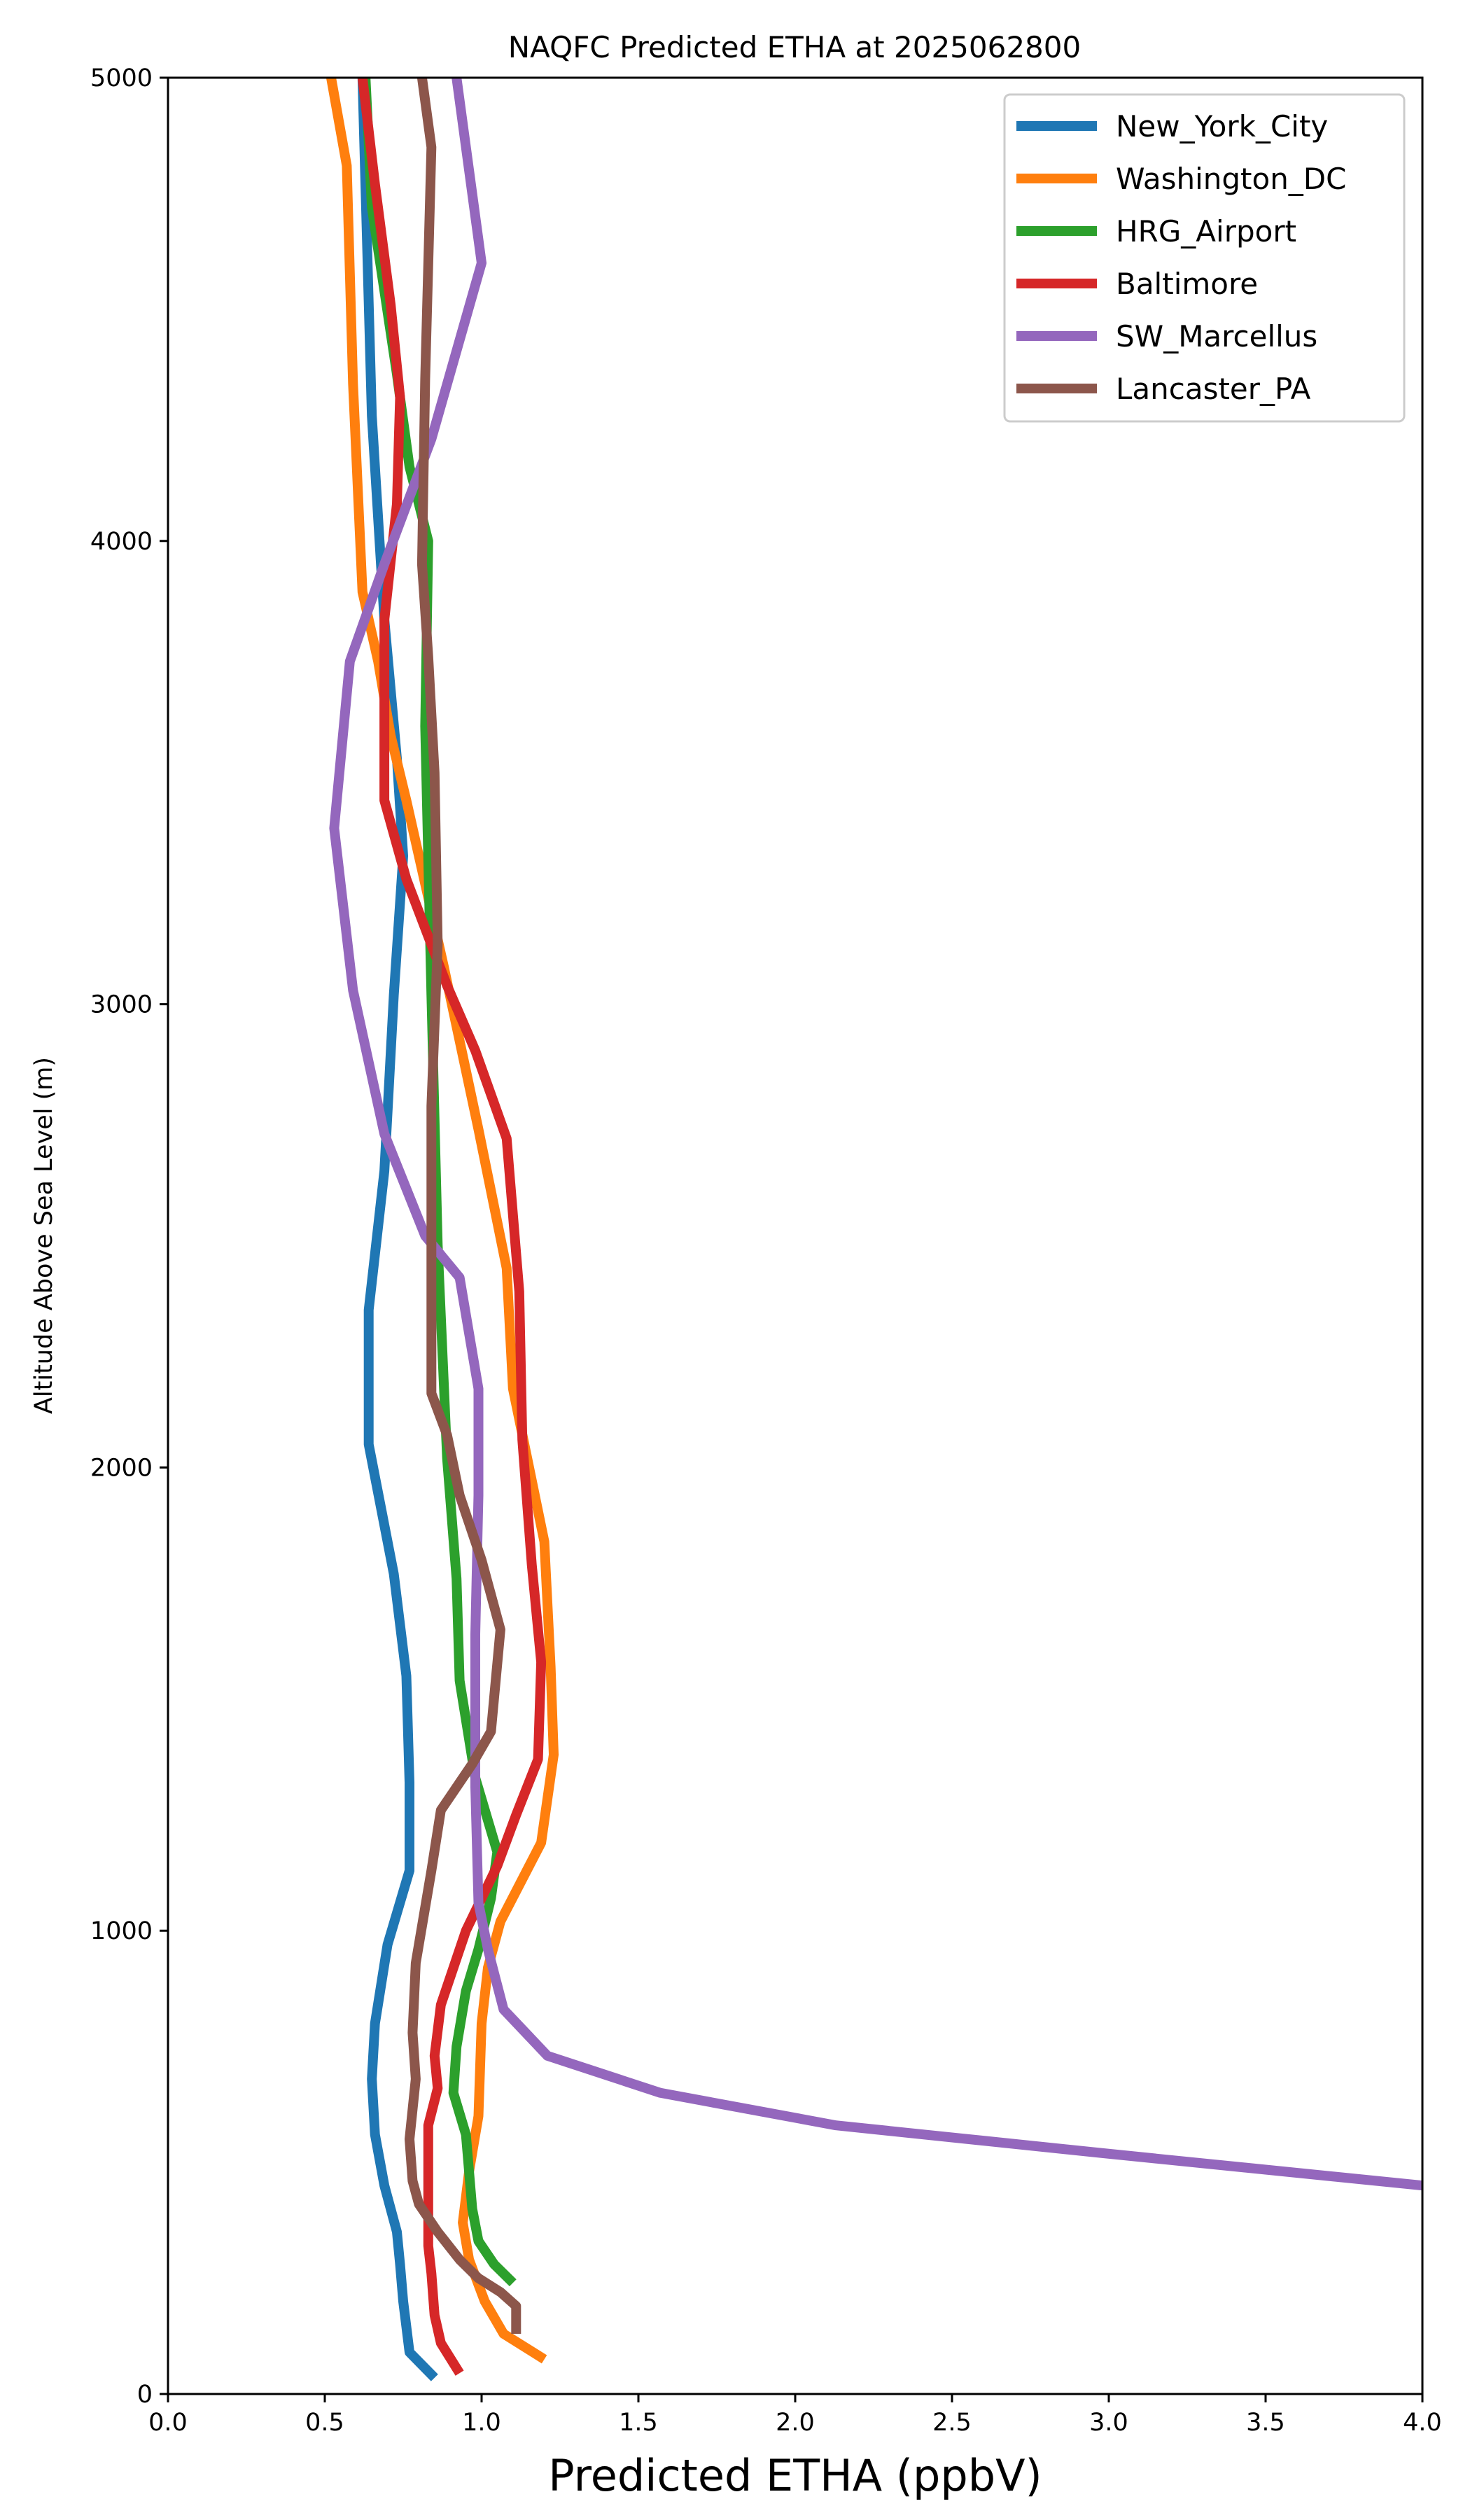 This screenshot has height=2520, width=1470. Describe the element at coordinates (795, 2423) in the screenshot. I see `x-tick-label: 2.0` at that location.